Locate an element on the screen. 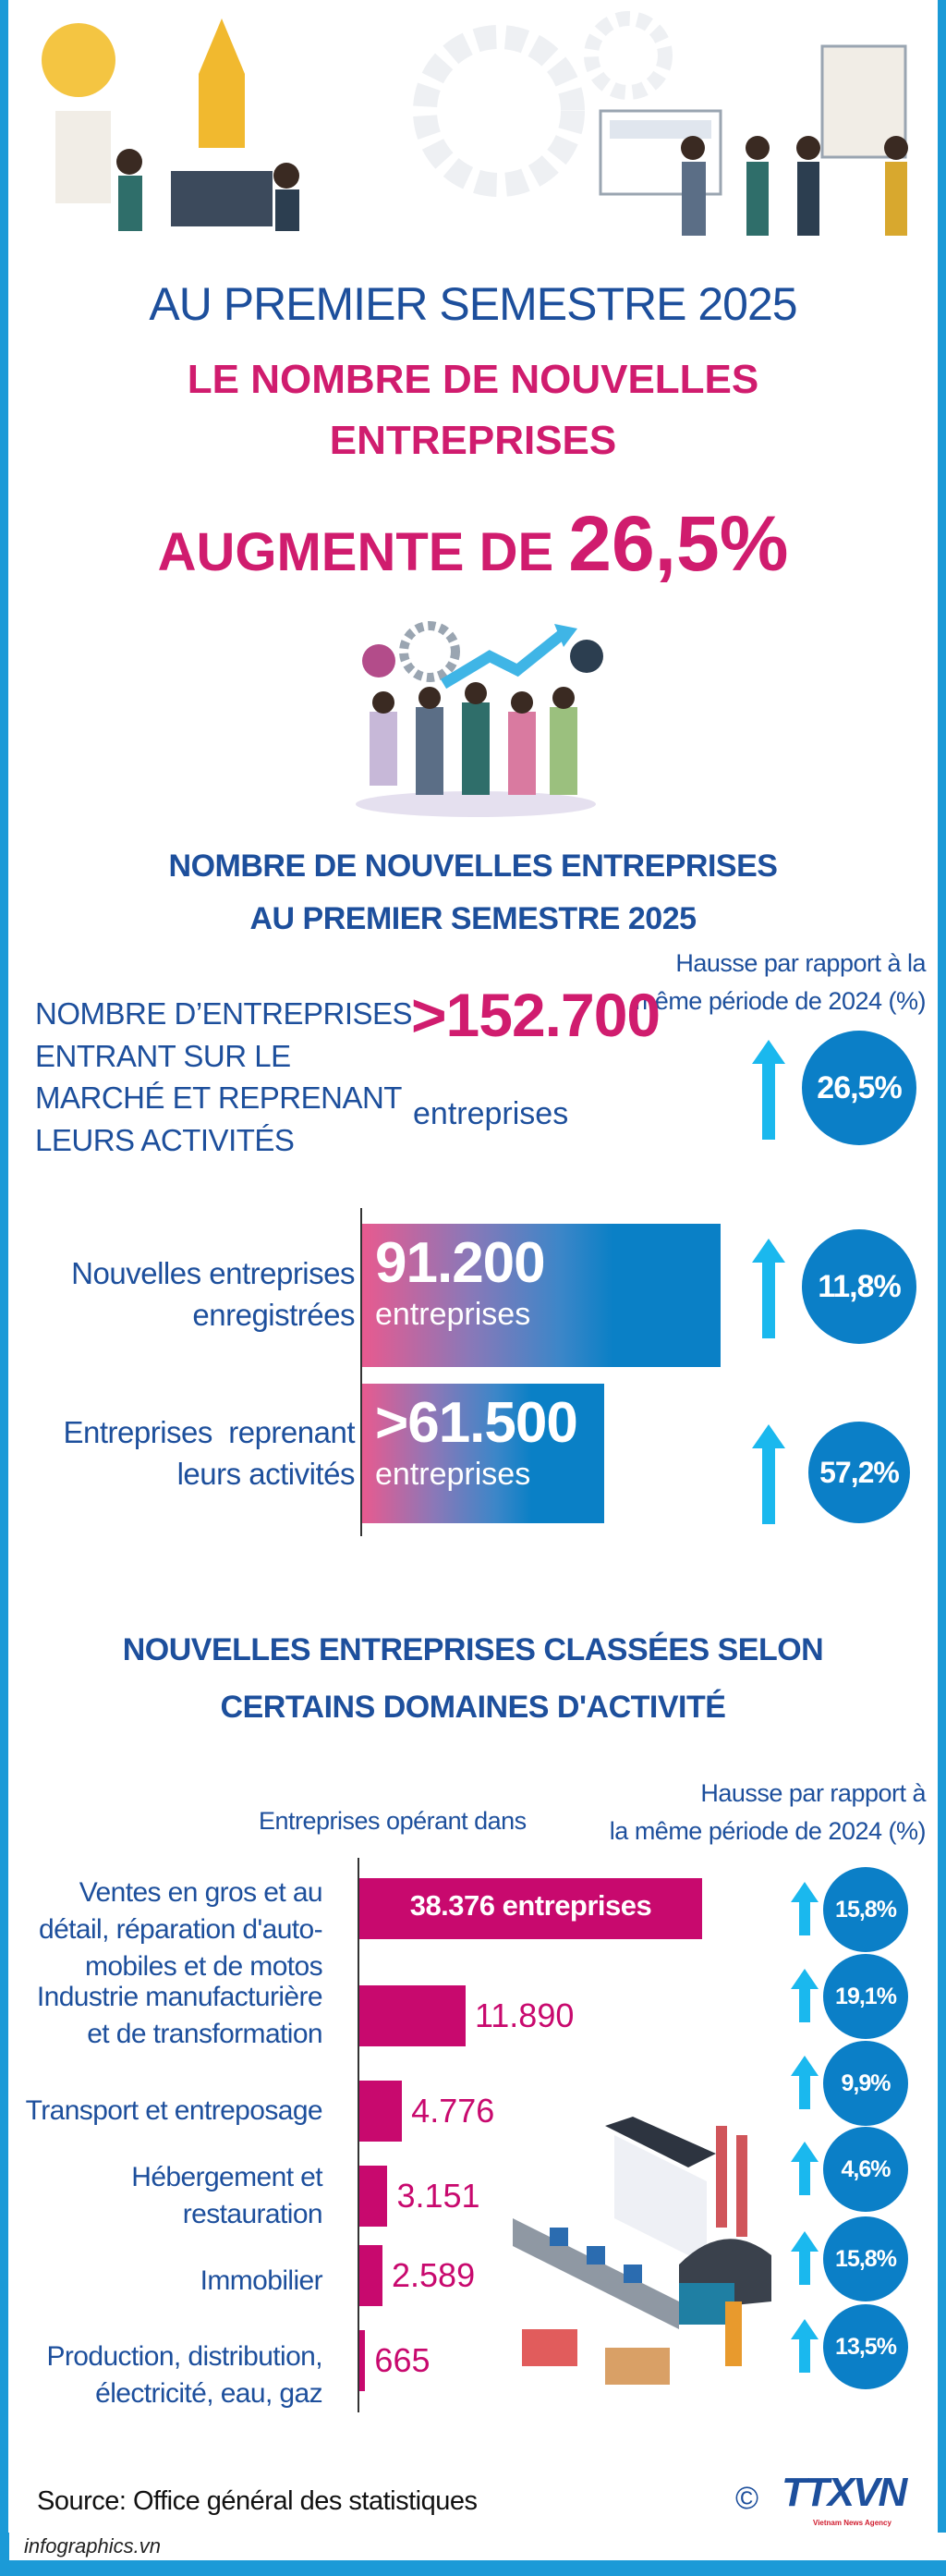 This screenshot has height=2576, width=946. section2-axis is located at coordinates (358, 2135).